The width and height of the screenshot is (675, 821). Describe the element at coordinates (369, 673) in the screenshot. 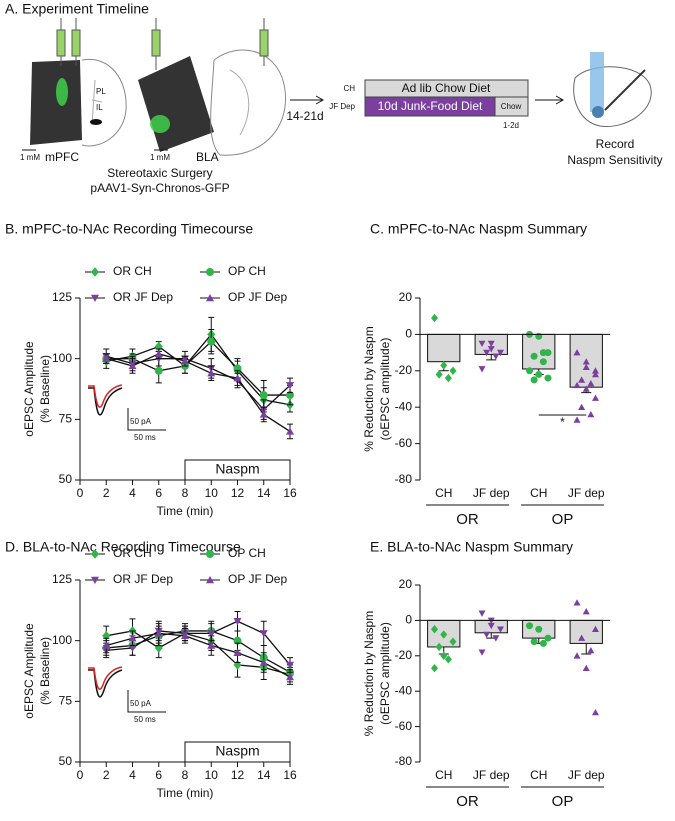

I see `y-axis-label: % Reduction by Naspm` at that location.